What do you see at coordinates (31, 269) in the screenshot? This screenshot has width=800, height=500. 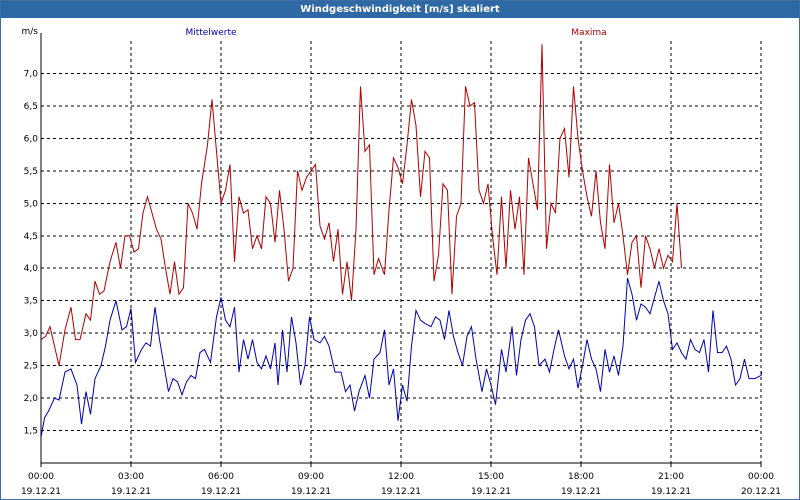 I see `y-tick-label: 4,0` at bounding box center [31, 269].